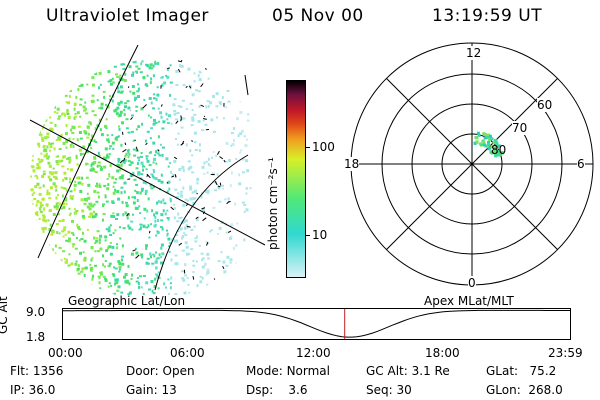 The image size is (600, 400). What do you see at coordinates (296, 179) in the screenshot?
I see `colorbar` at bounding box center [296, 179].